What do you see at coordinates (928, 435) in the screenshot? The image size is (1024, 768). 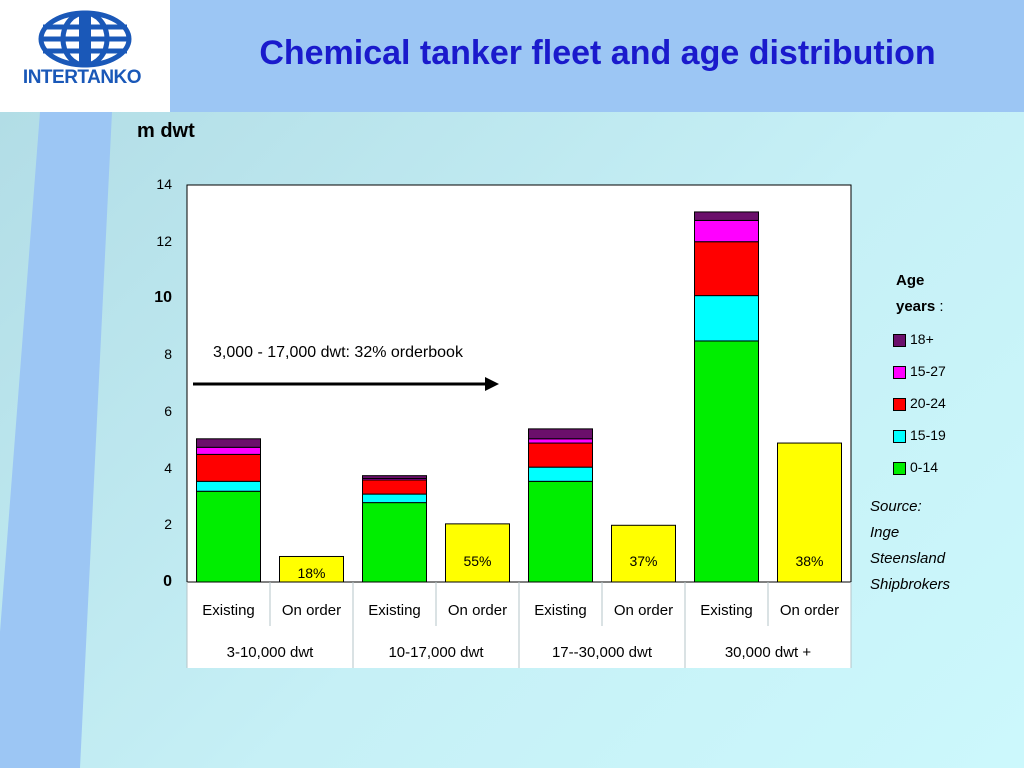 I see `legend-label: 15-19` at bounding box center [928, 435].